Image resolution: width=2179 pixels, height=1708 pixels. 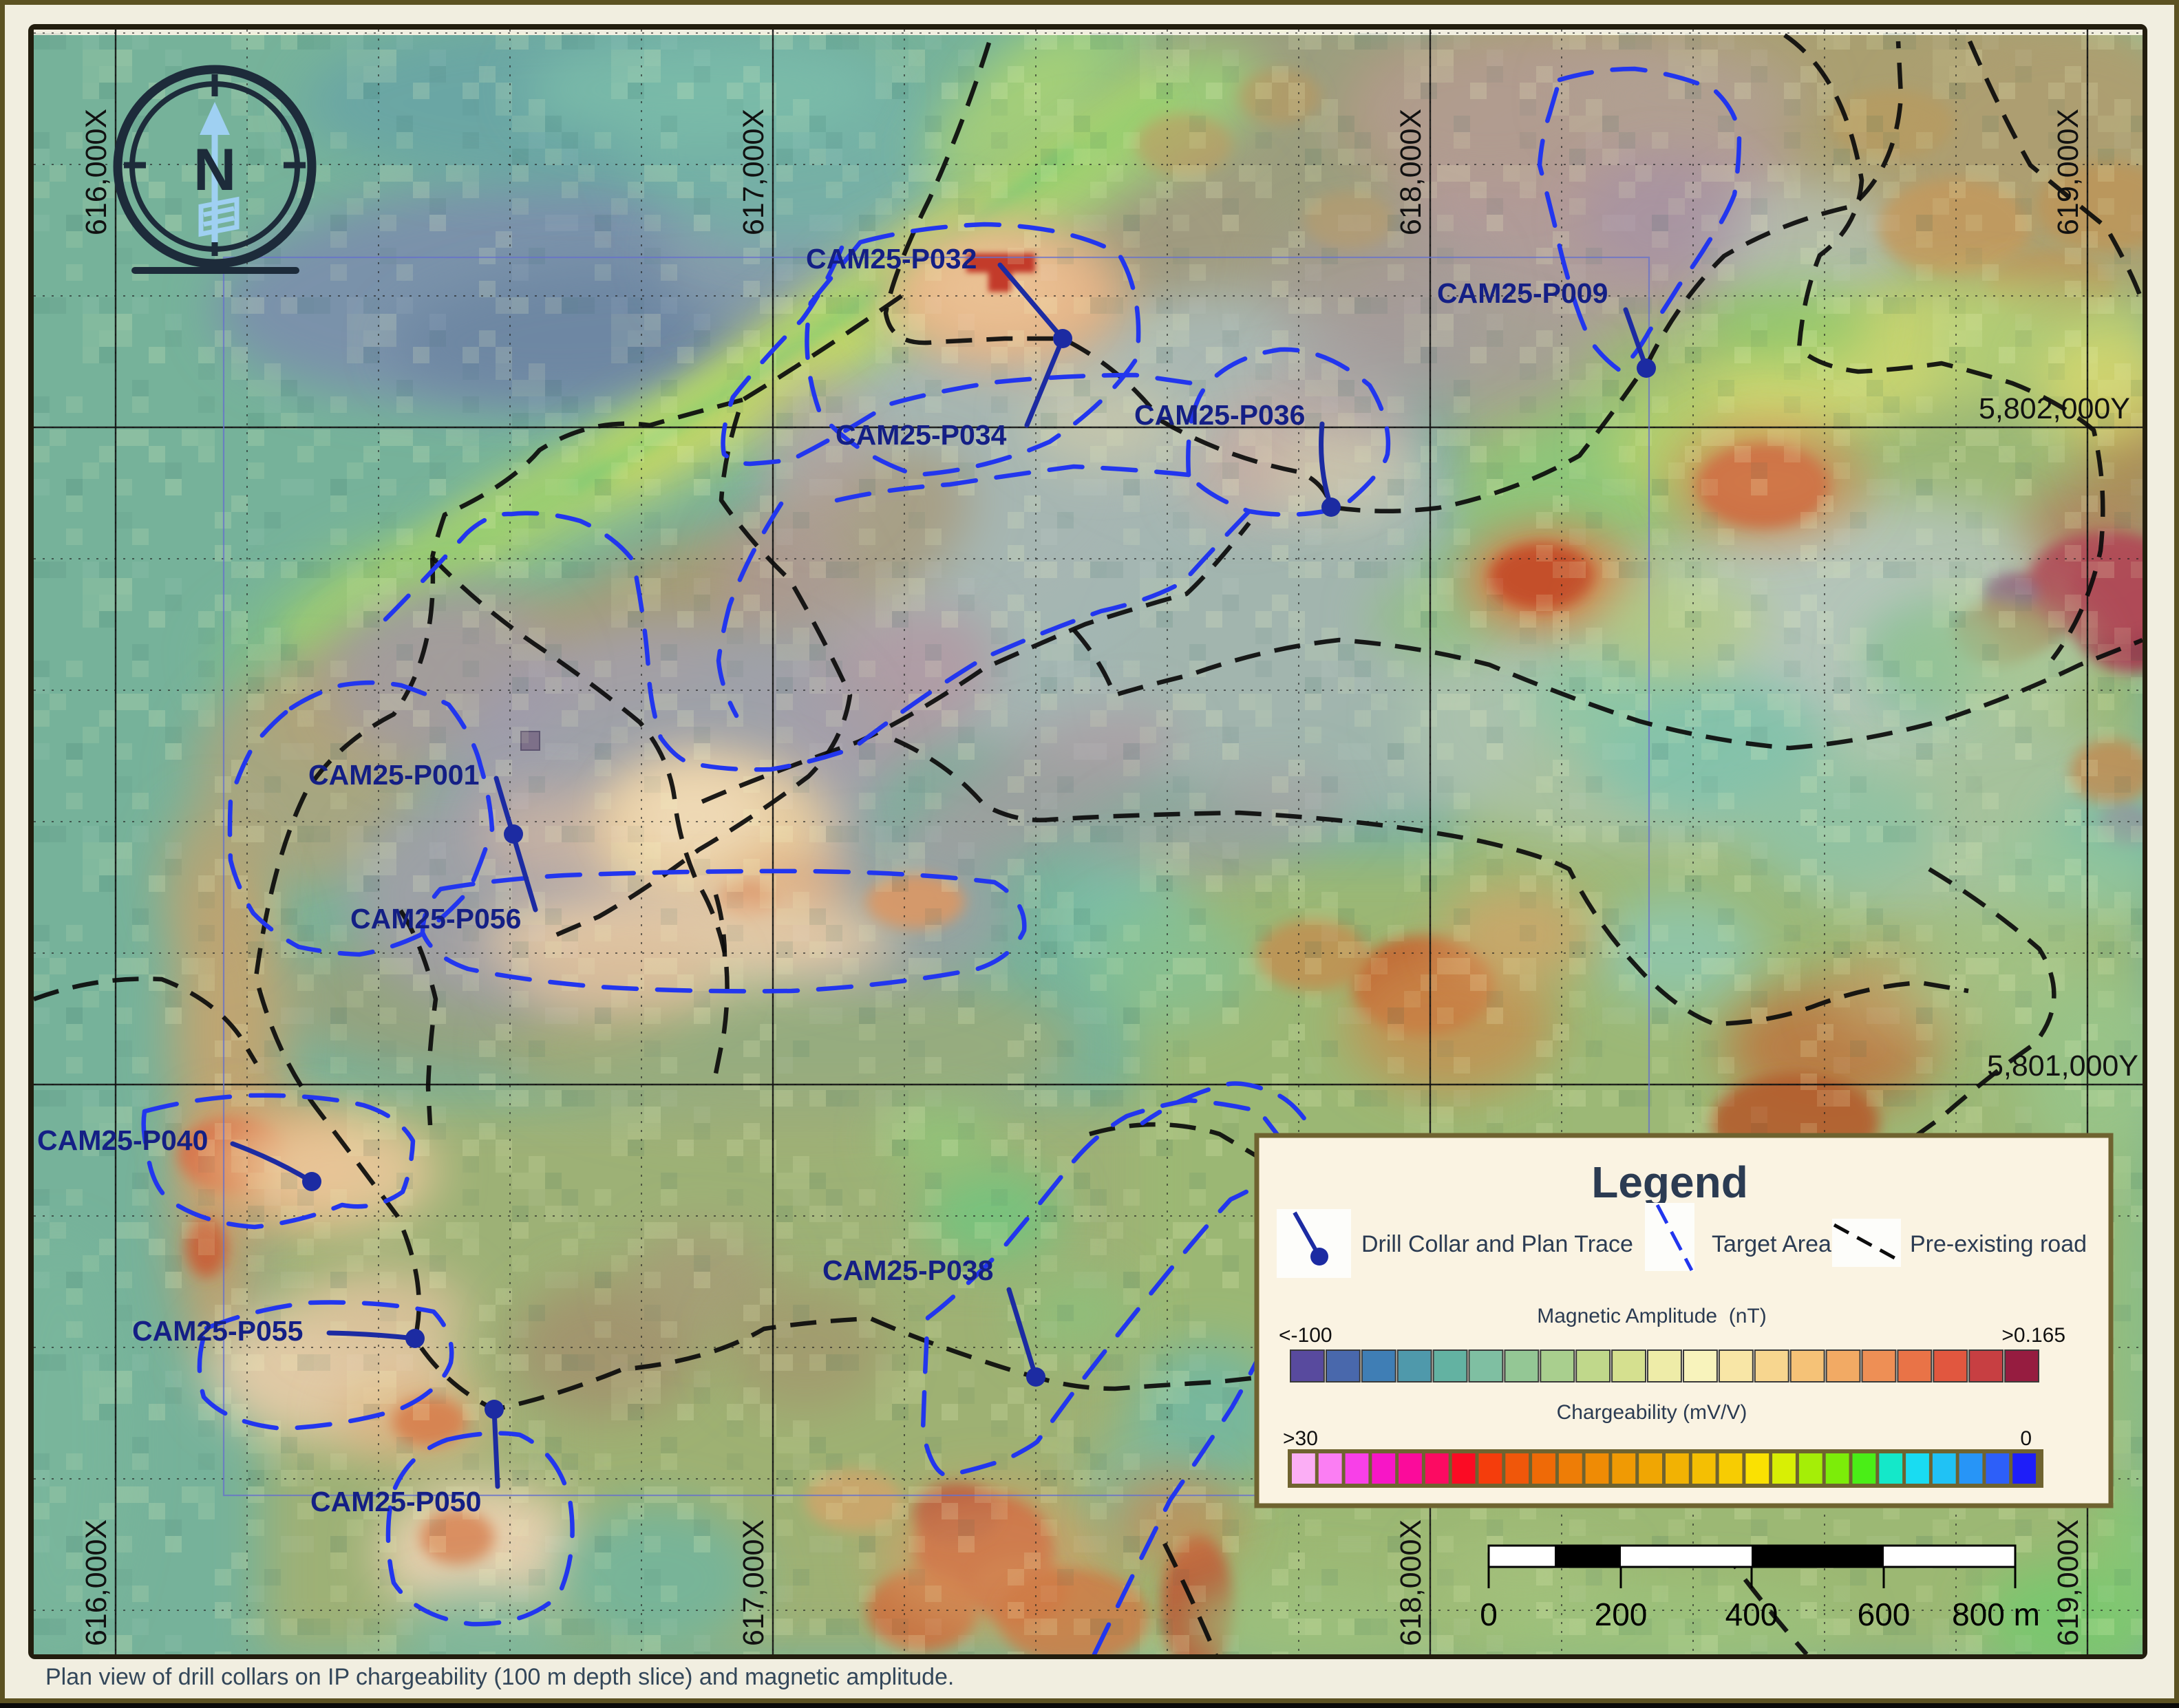 I want to click on svg-text: Chargeability (mV/V), so click(x=1652, y=1412).